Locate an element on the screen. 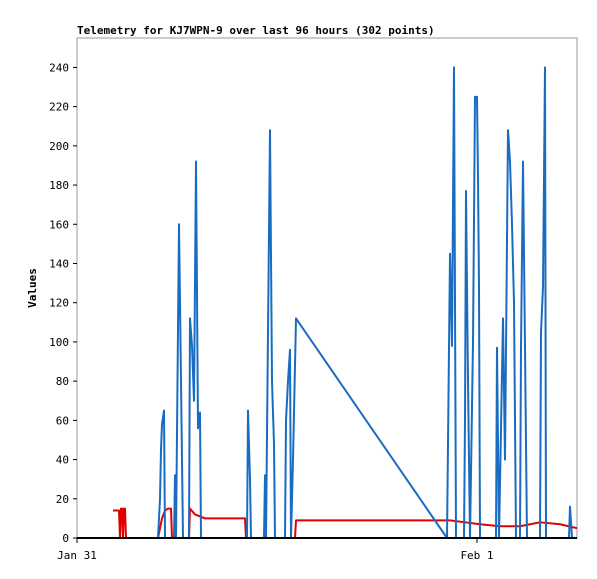  y-tick-label: 20 is located at coordinates (62, 499).